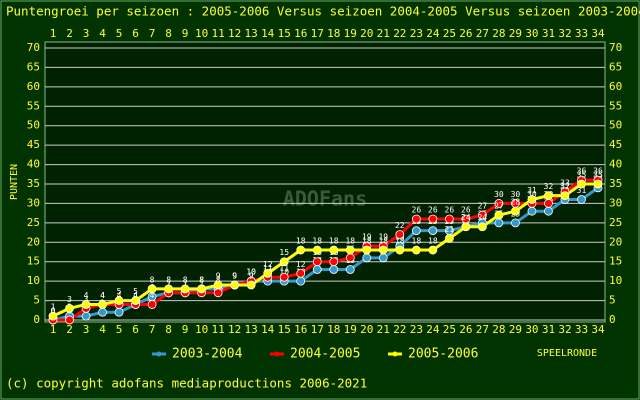  I want to click on value-label: 11, so click(268, 268).